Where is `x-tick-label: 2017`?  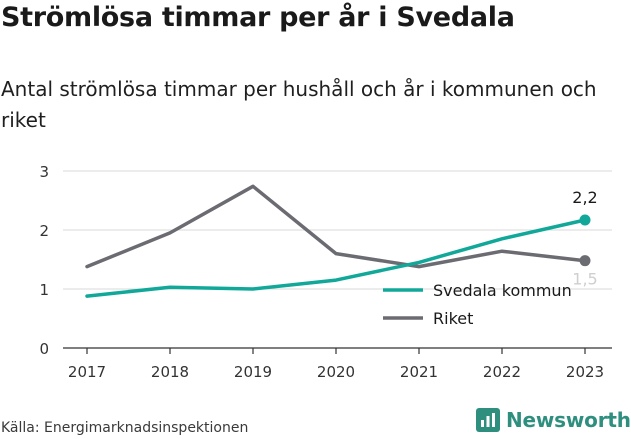
x-tick-label: 2017 is located at coordinates (87, 372).